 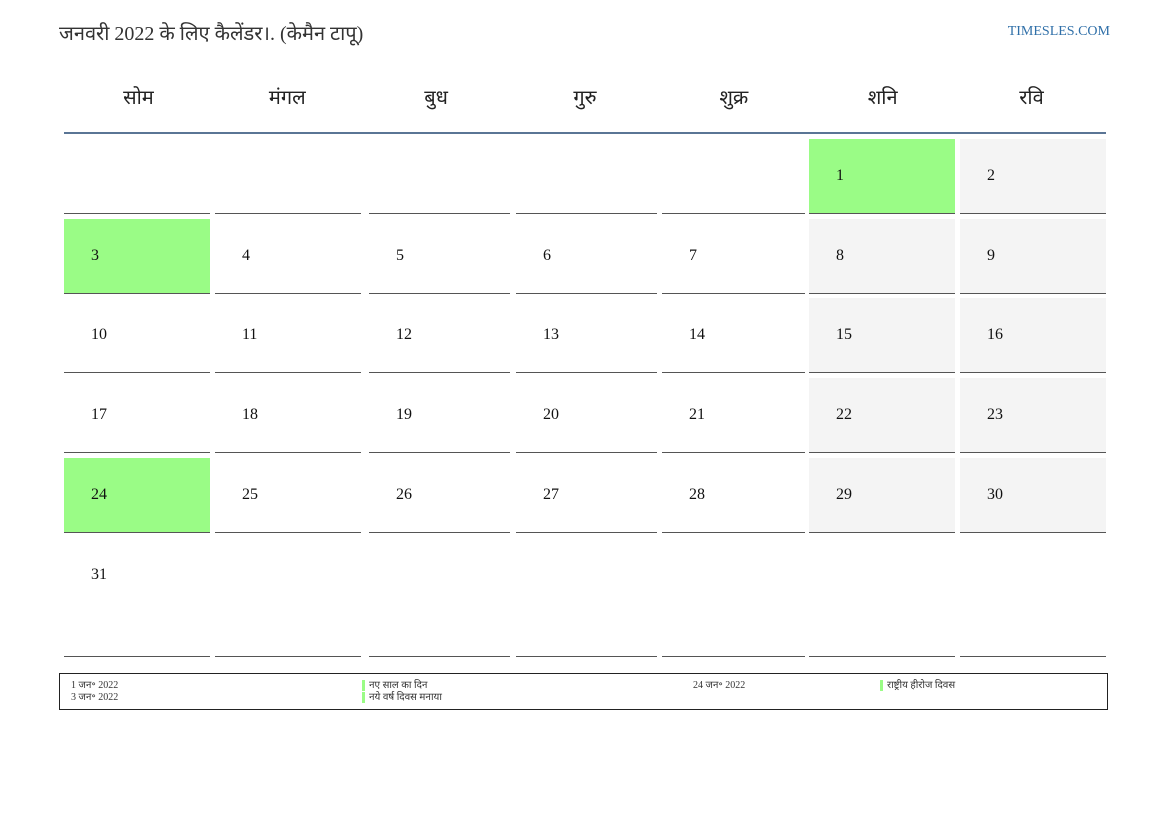 What do you see at coordinates (439, 415) in the screenshot?
I see `day-cell: 19` at bounding box center [439, 415].